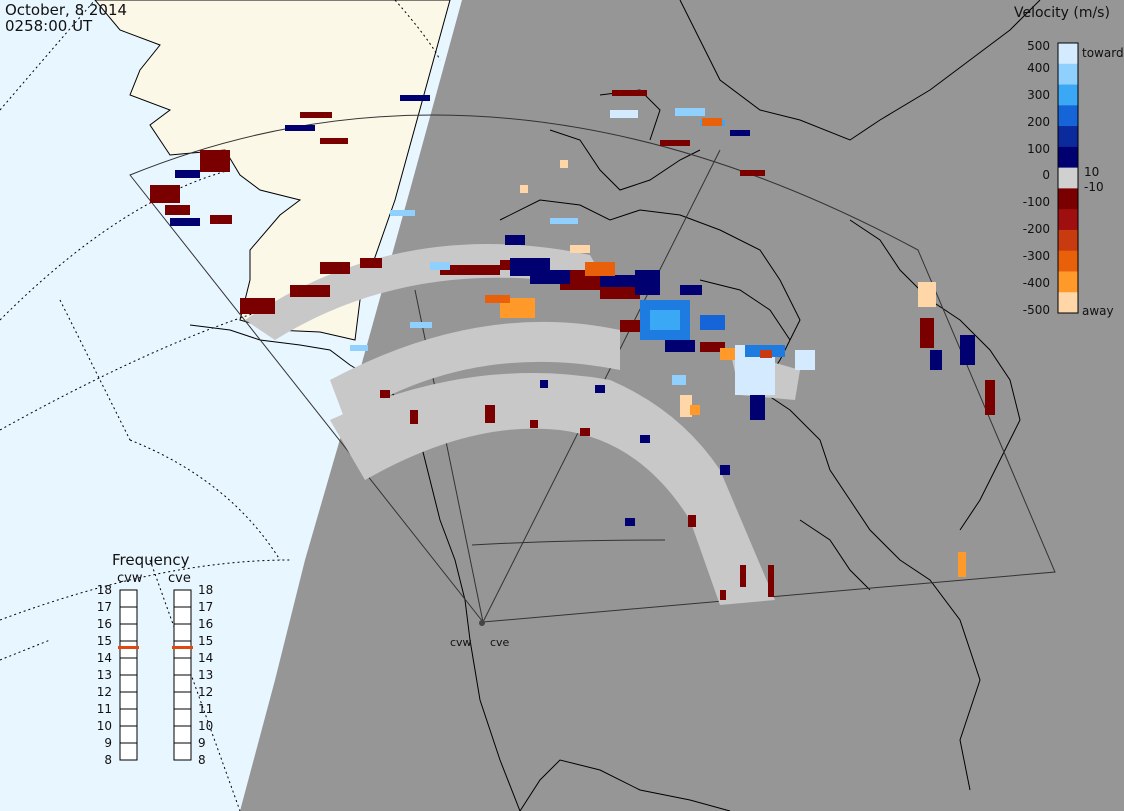 This screenshot has height=811, width=1124. What do you see at coordinates (582, 251) in the screenshot?
I see `scatter-positive-strong` at bounding box center [582, 251].